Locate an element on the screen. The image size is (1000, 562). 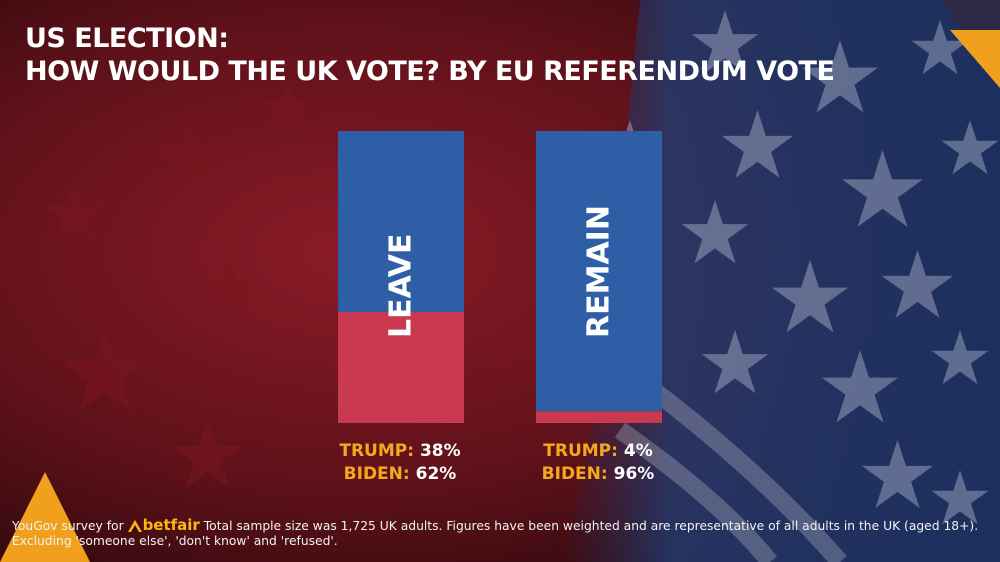
result-leave: TRUMP: 38% BIDEN: 62% is located at coordinates (400, 463).